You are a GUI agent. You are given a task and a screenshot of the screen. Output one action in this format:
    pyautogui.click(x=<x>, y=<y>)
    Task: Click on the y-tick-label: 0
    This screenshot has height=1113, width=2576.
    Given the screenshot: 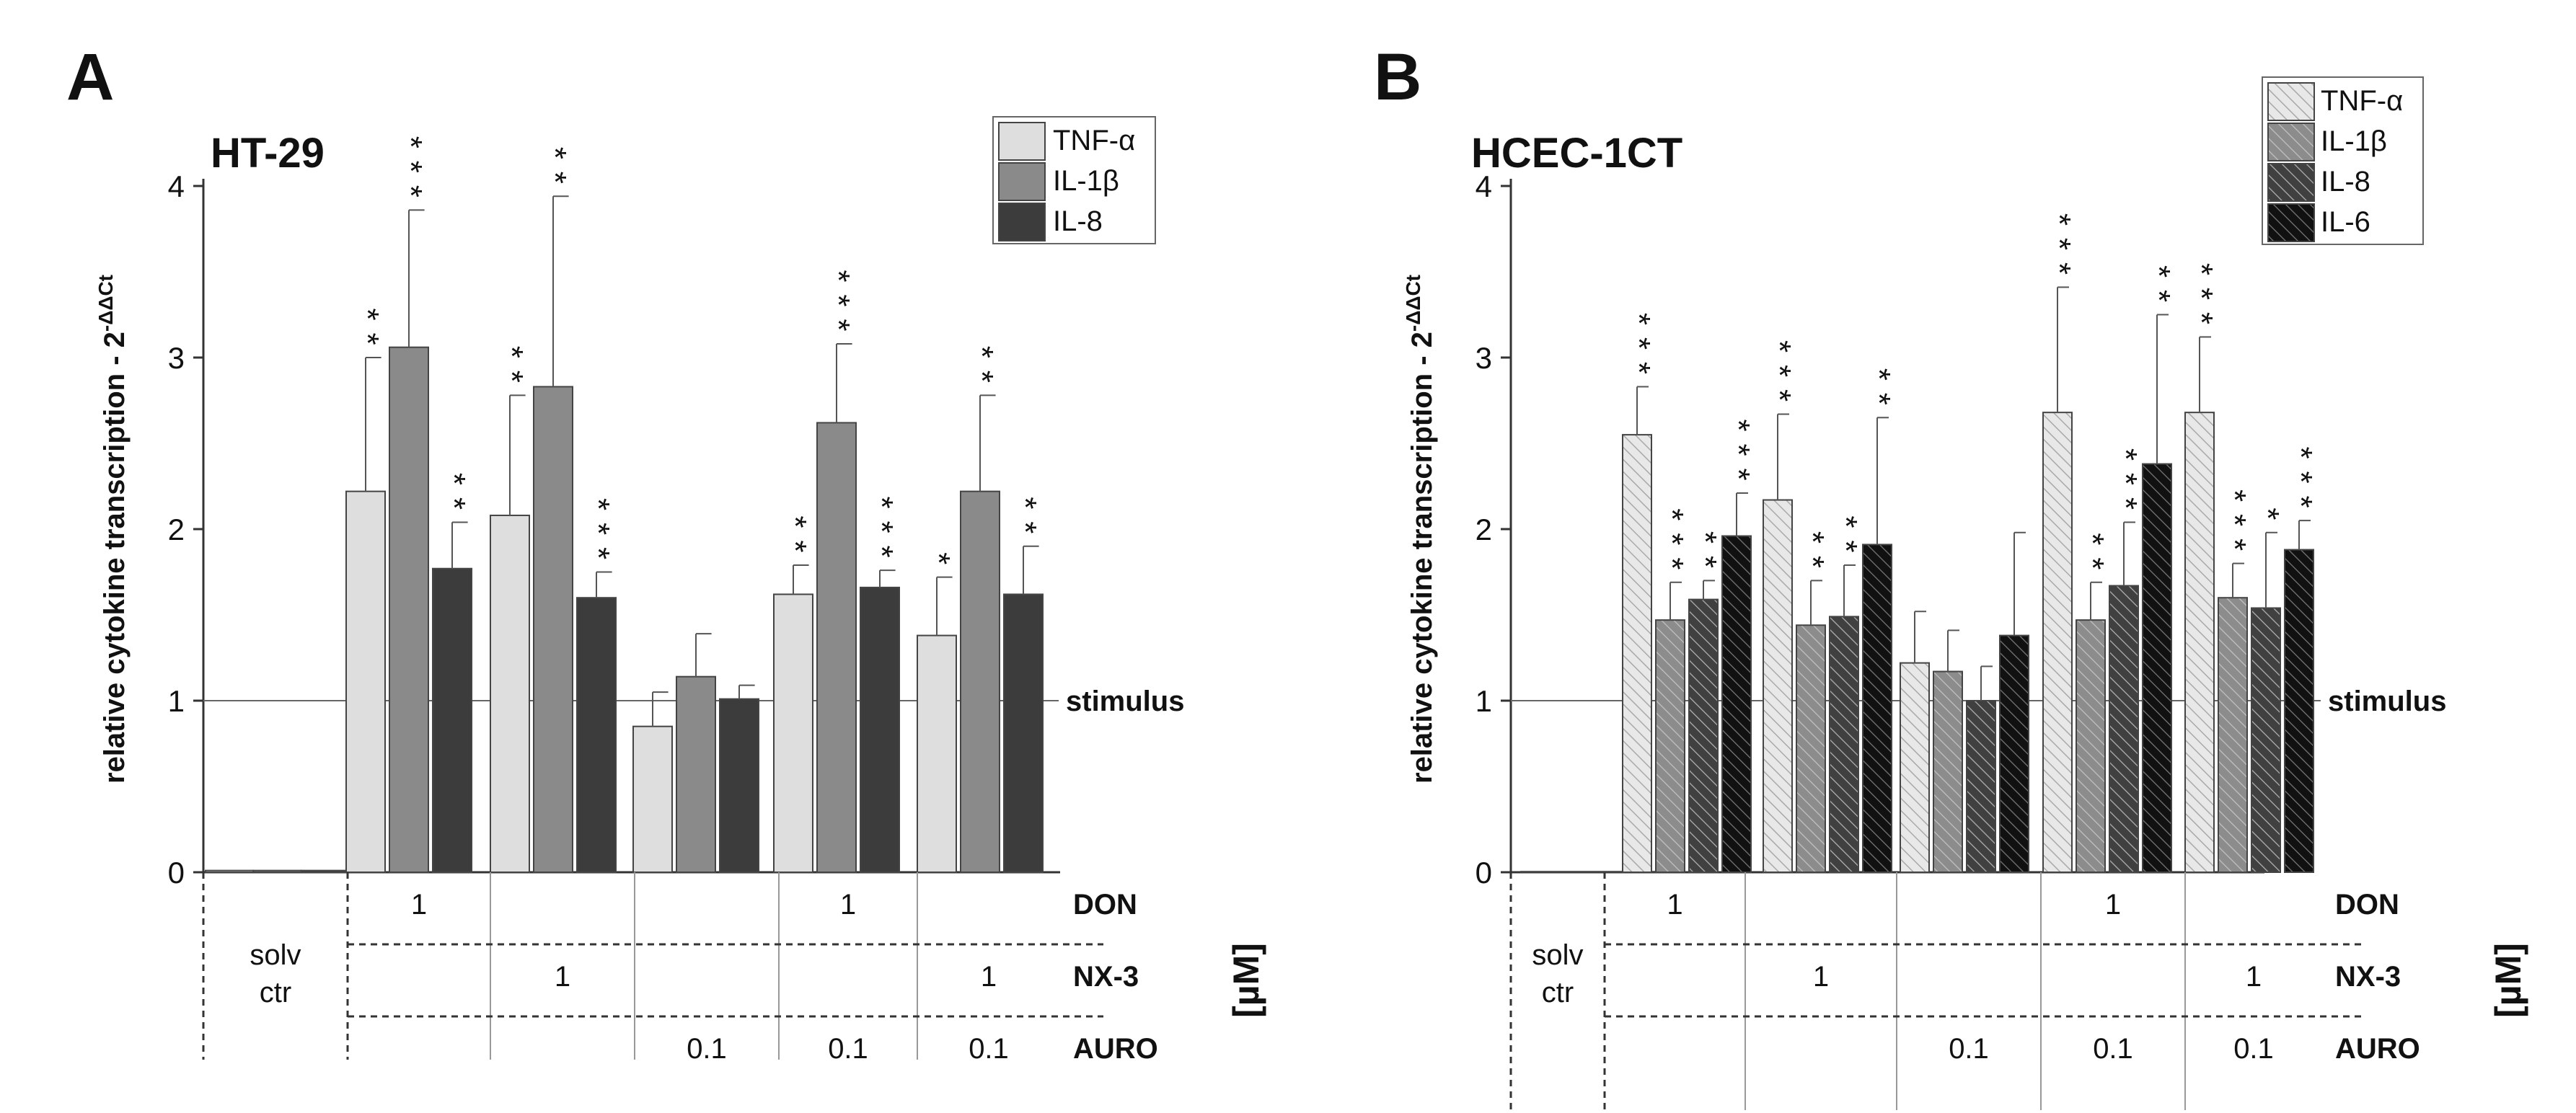 What is the action you would take?
    pyautogui.click(x=1484, y=873)
    